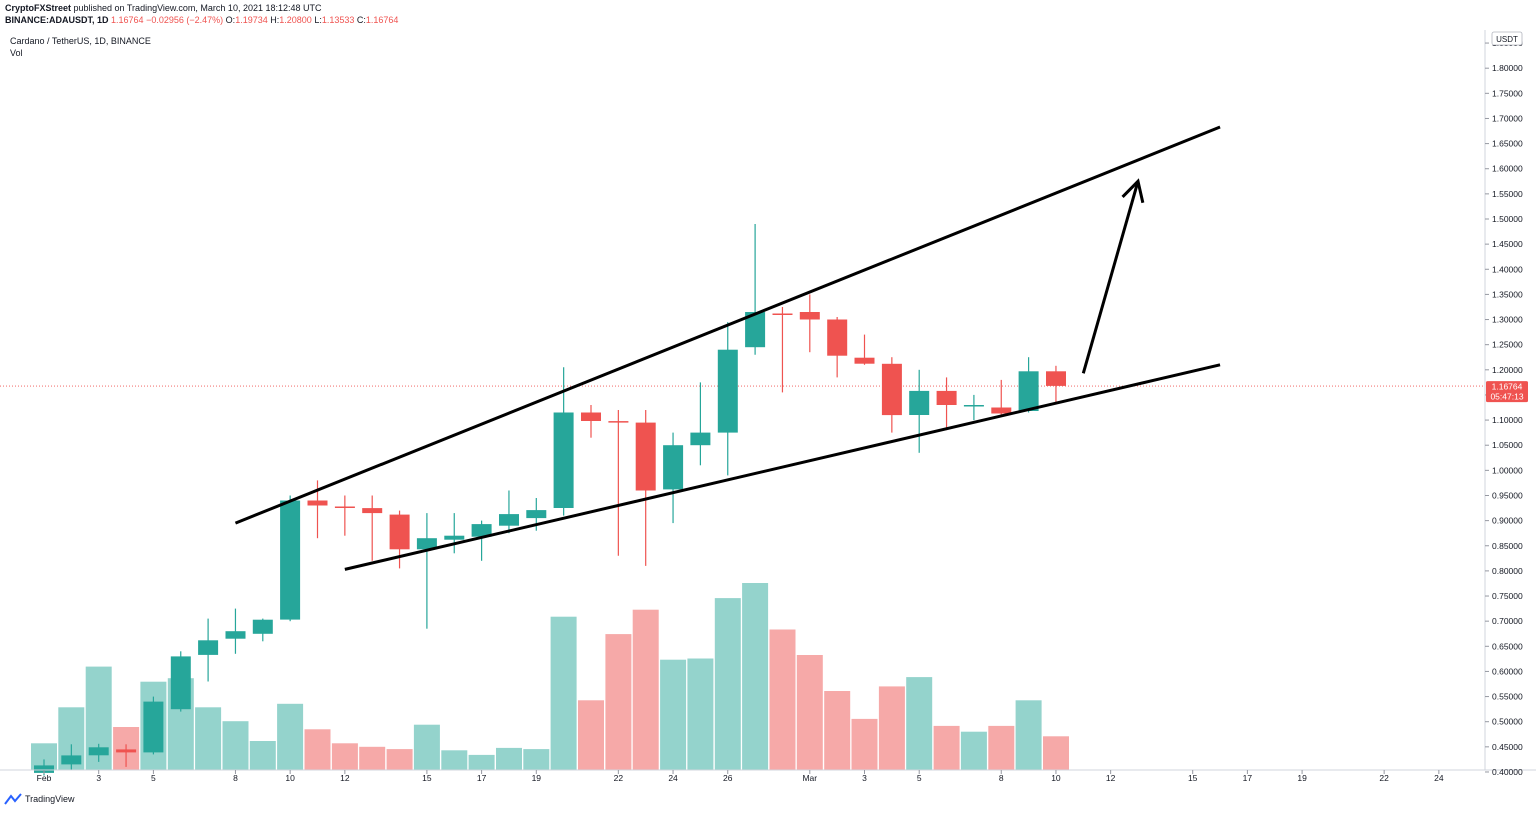 The height and width of the screenshot is (813, 1536). What do you see at coordinates (39, 799) in the screenshot?
I see `tradingview-logo: TradingView` at bounding box center [39, 799].